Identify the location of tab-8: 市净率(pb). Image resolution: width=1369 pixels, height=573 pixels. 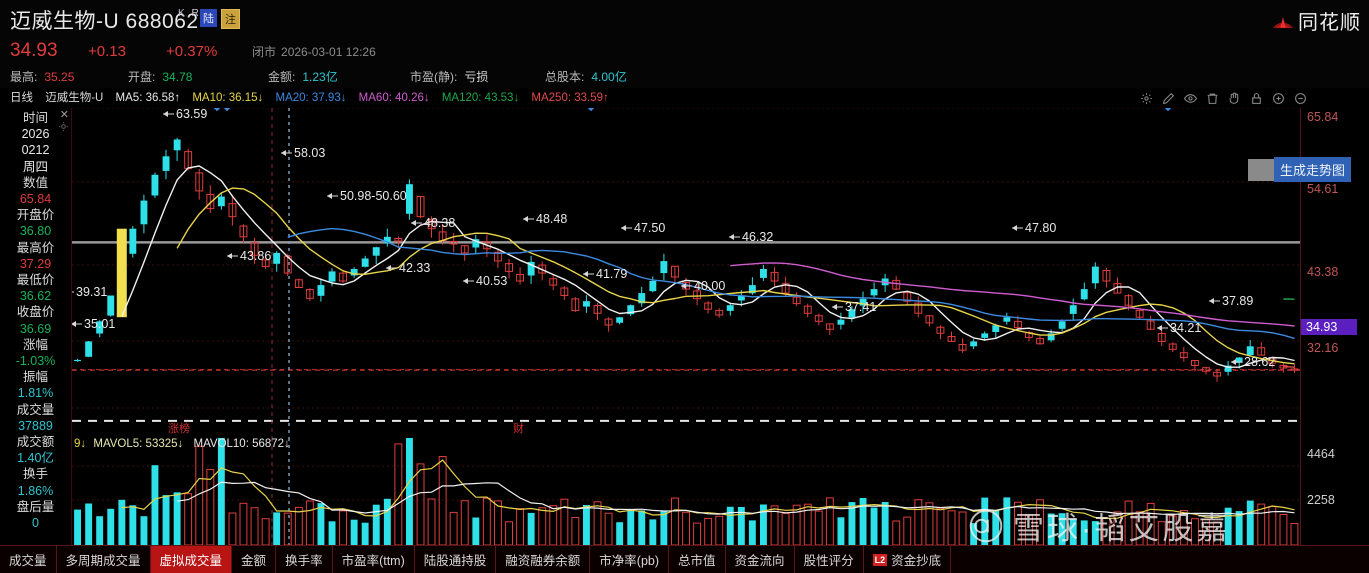
(630, 559).